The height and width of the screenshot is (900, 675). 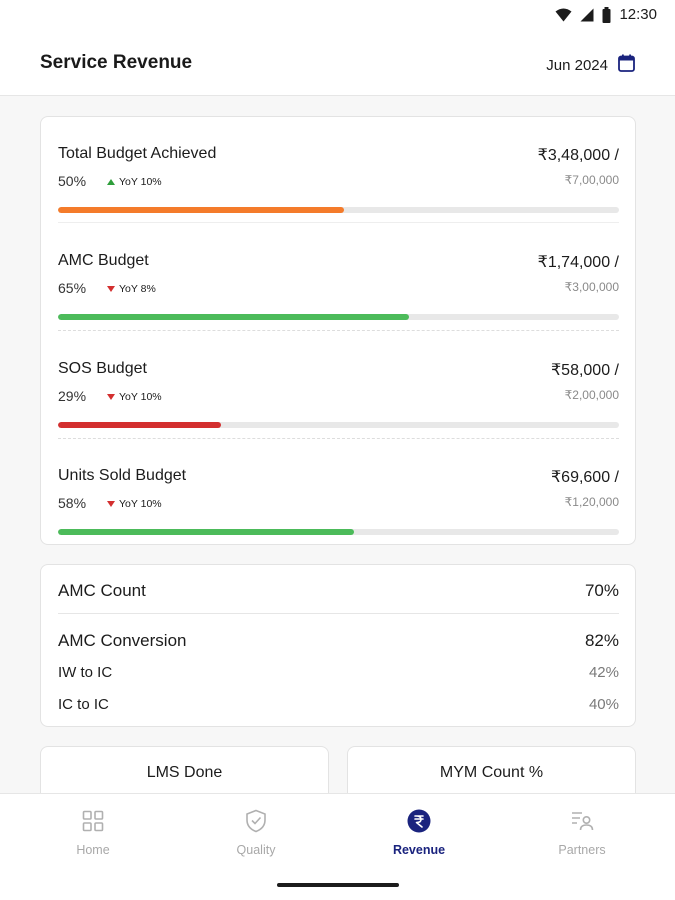 I want to click on calendar-icon, so click(x=626, y=65).